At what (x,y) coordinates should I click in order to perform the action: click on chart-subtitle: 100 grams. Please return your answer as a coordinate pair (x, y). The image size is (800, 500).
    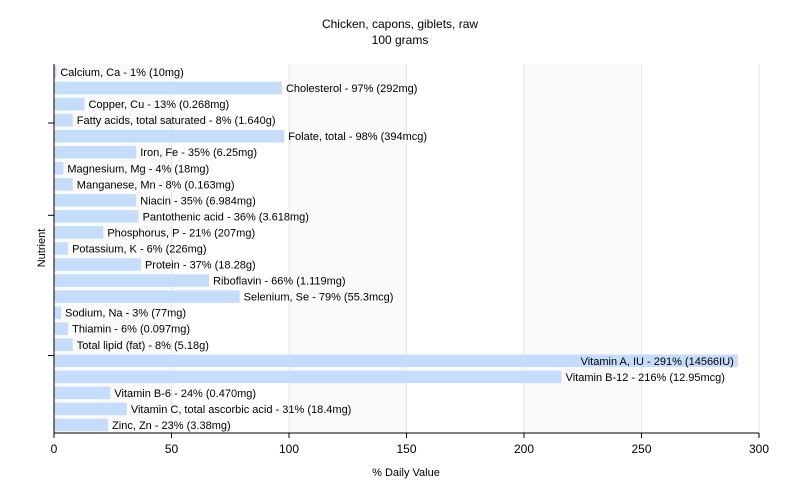
    Looking at the image, I should click on (400, 40).